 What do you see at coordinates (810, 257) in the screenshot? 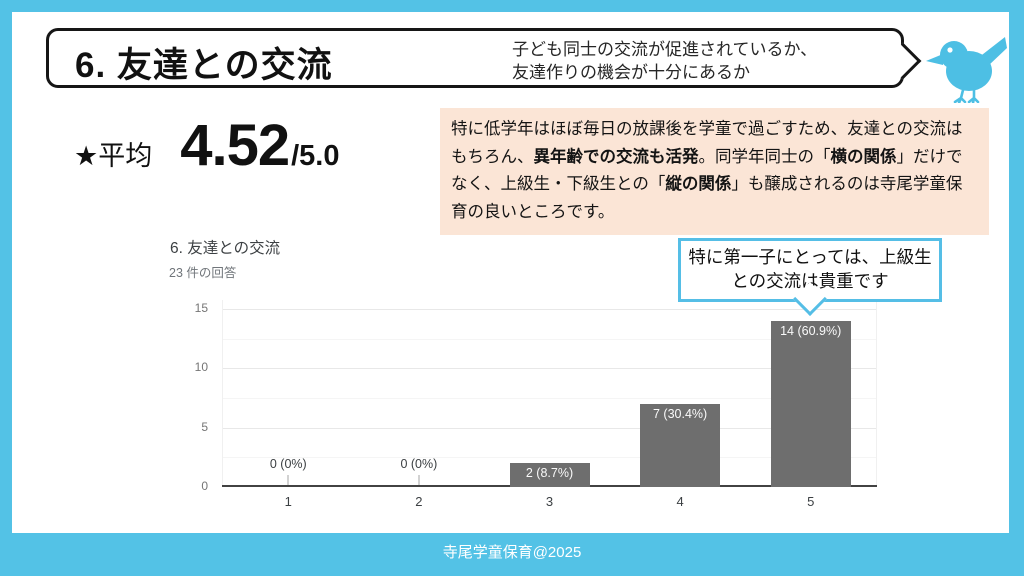
I see `callout-line-1: 特に第一子にとっては、上級生` at bounding box center [810, 257].